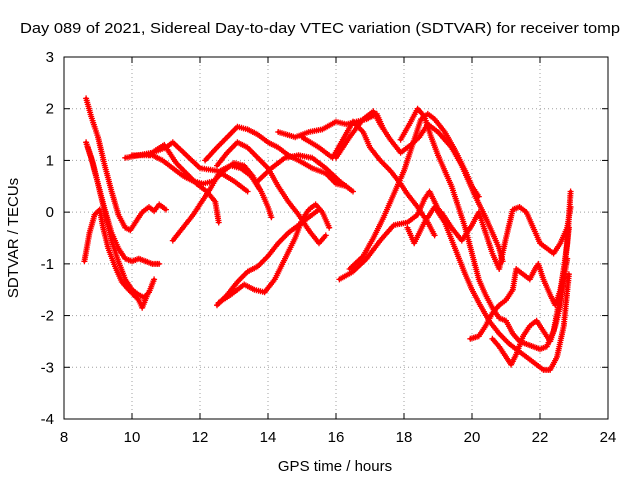  What do you see at coordinates (47, 419) in the screenshot?
I see `y-tick-label: -4` at bounding box center [47, 419].